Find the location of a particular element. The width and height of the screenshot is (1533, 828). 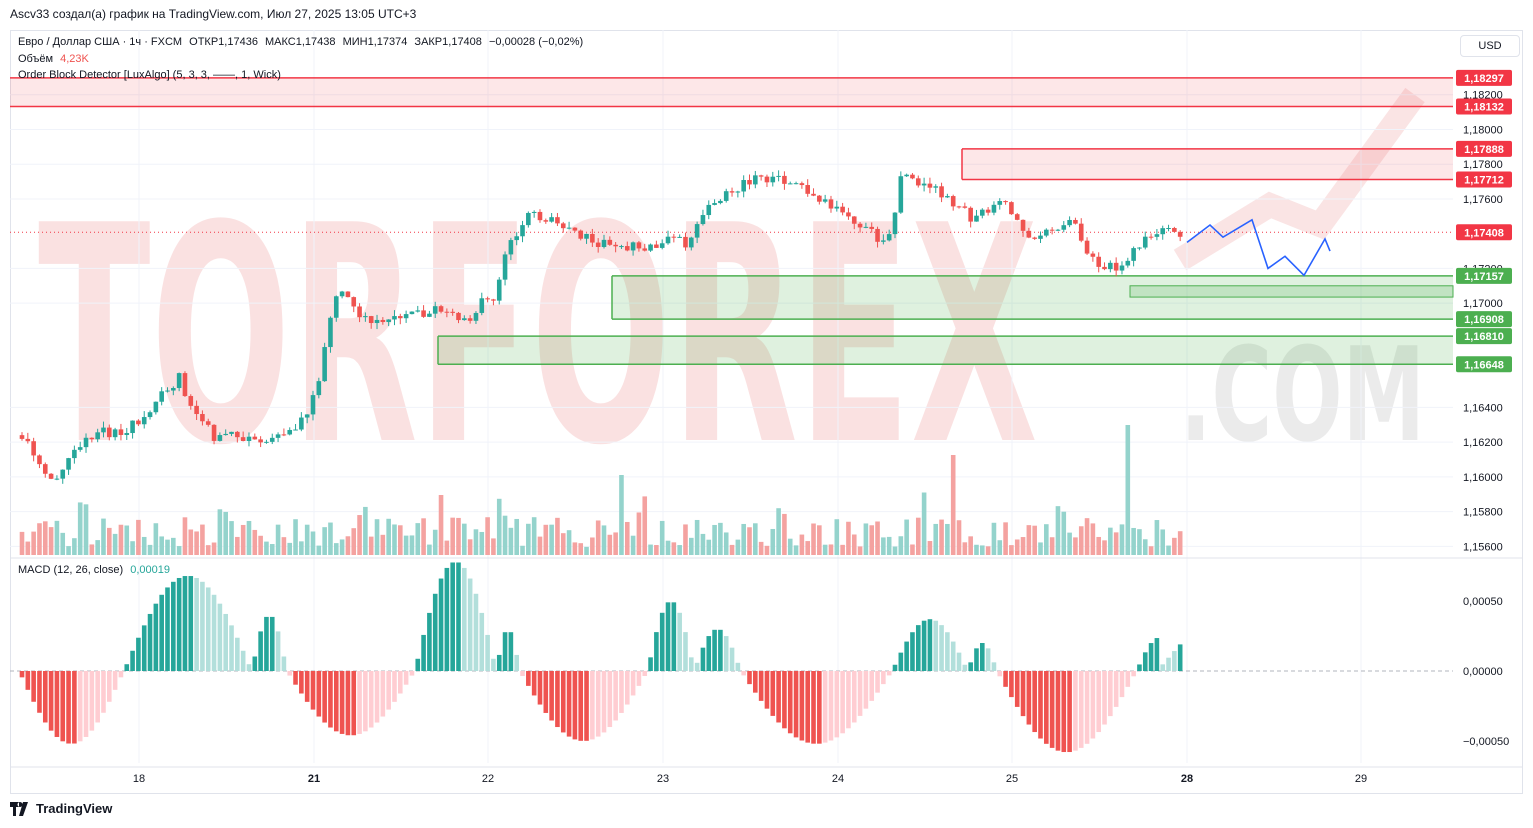

forecast-arrow is located at coordinates (1258, 247).